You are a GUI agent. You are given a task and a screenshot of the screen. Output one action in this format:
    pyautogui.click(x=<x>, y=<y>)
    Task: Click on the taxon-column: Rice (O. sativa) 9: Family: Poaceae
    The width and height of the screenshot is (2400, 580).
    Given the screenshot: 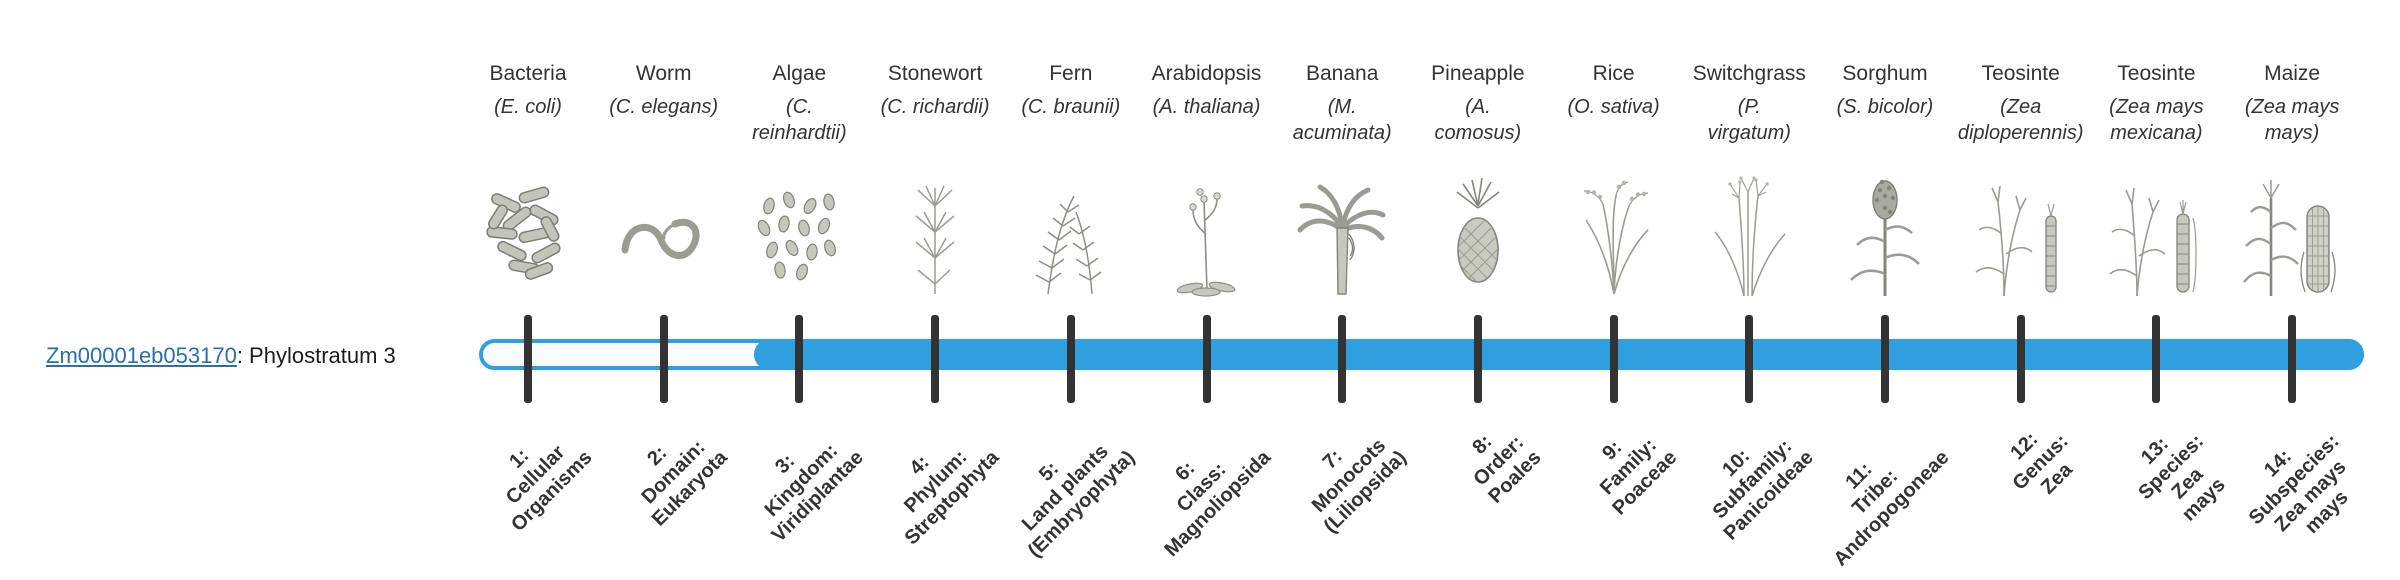 What is the action you would take?
    pyautogui.click(x=1614, y=290)
    